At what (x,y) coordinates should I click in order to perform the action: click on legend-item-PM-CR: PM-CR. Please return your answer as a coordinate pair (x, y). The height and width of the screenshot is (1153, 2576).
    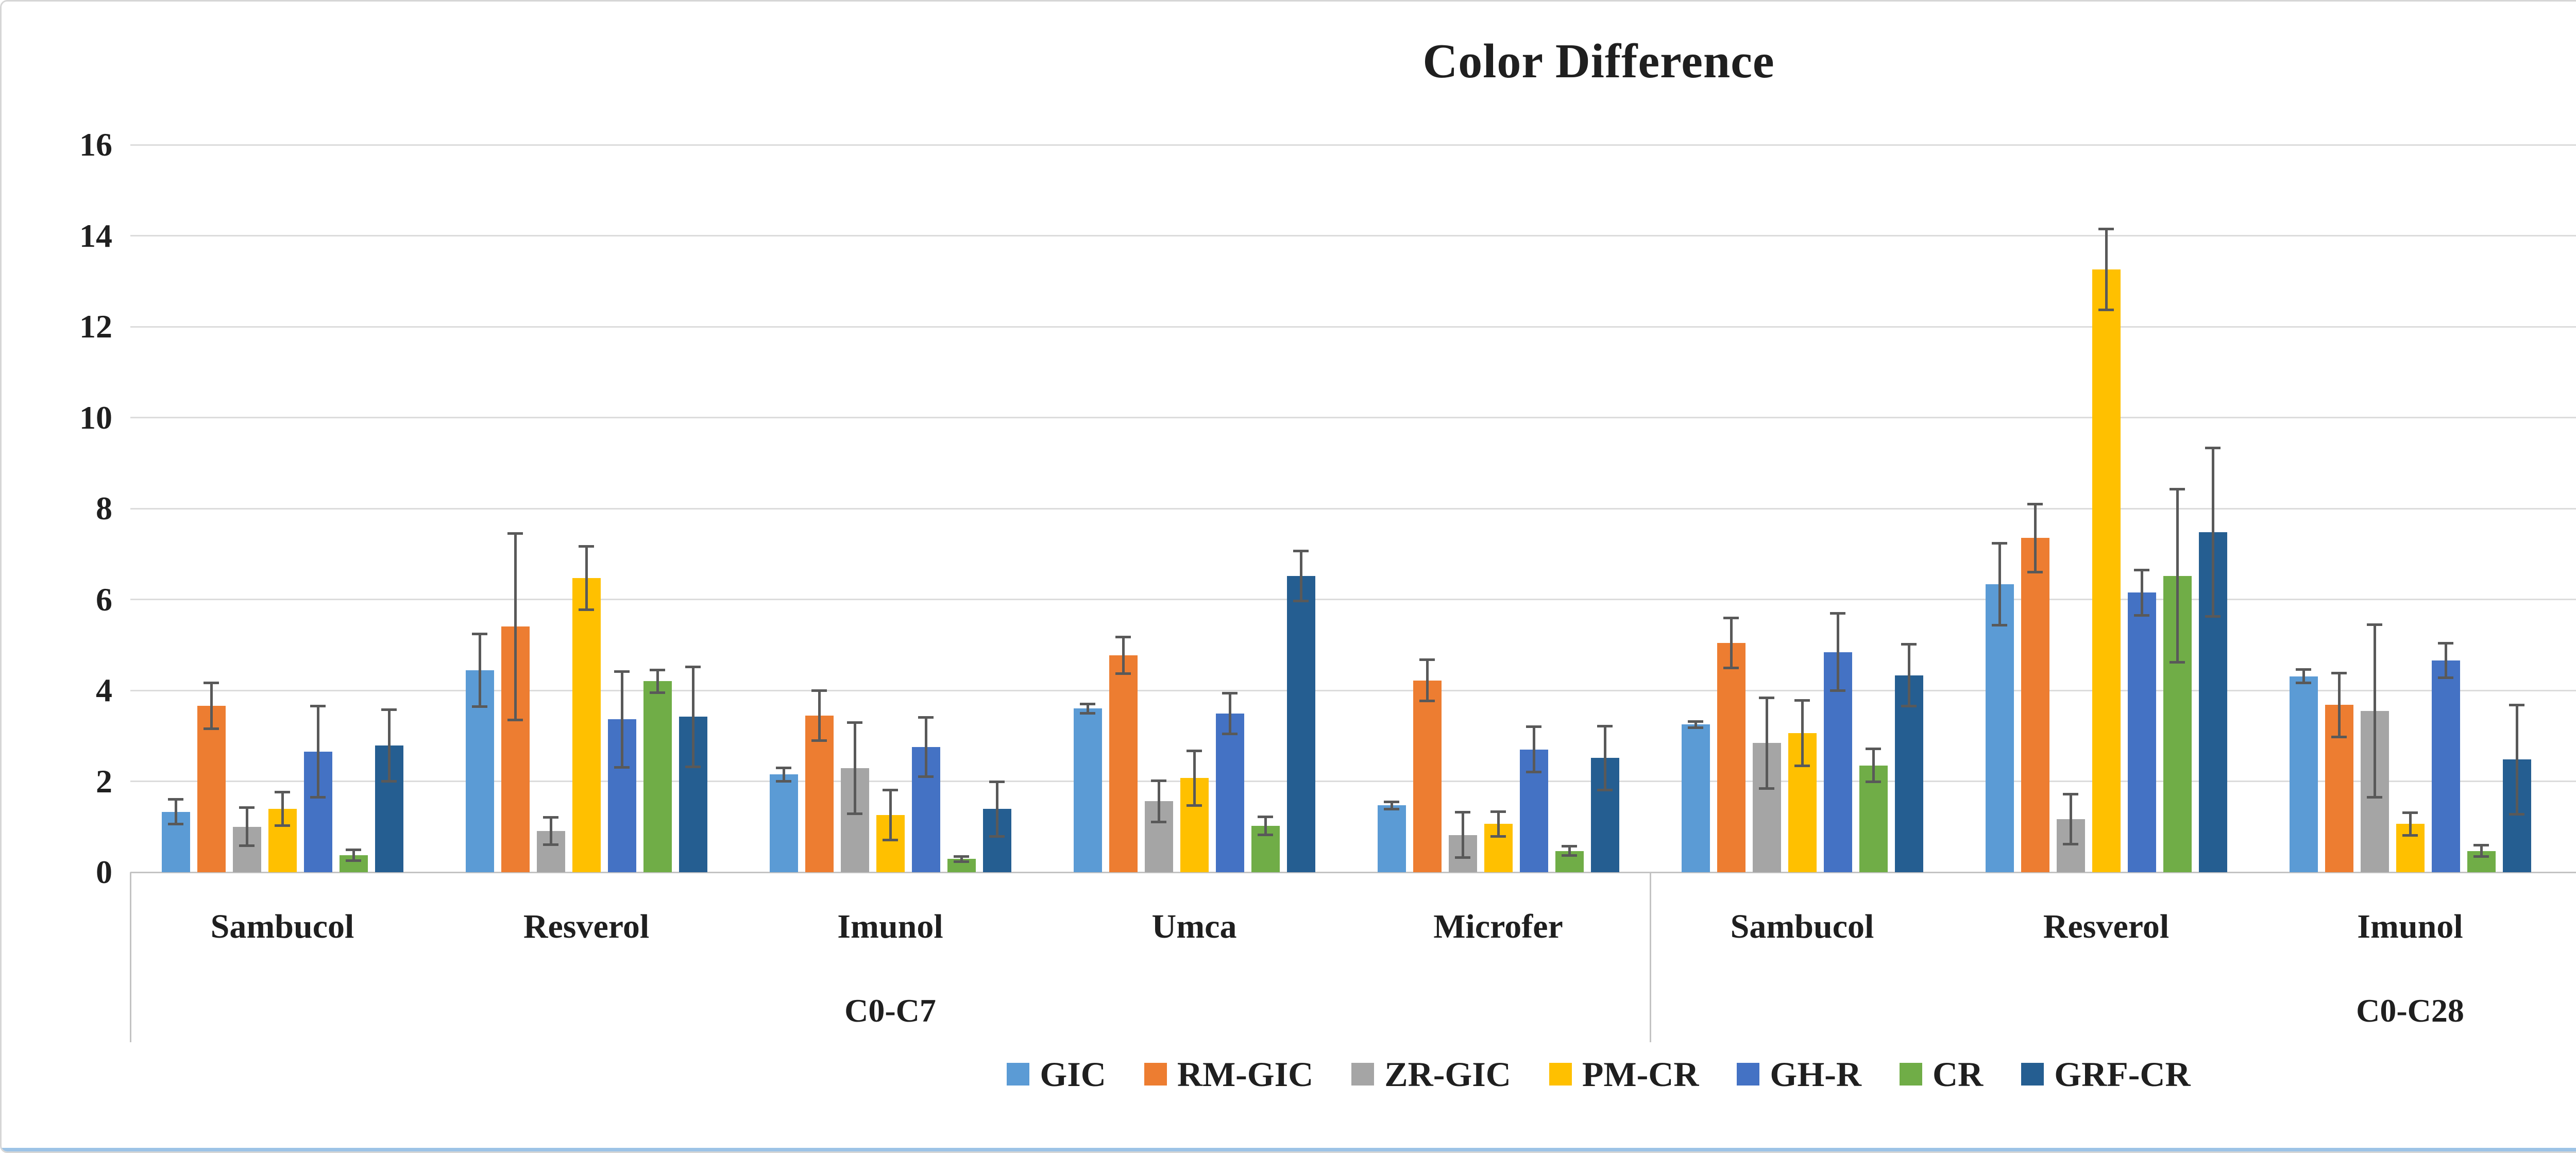
    Looking at the image, I should click on (1624, 1074).